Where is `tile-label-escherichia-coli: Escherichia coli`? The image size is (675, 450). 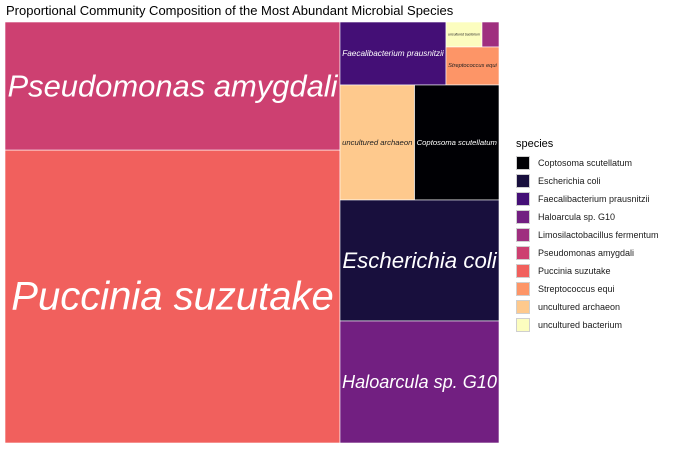
tile-label-escherichia-coli: Escherichia coli is located at coordinates (419, 260).